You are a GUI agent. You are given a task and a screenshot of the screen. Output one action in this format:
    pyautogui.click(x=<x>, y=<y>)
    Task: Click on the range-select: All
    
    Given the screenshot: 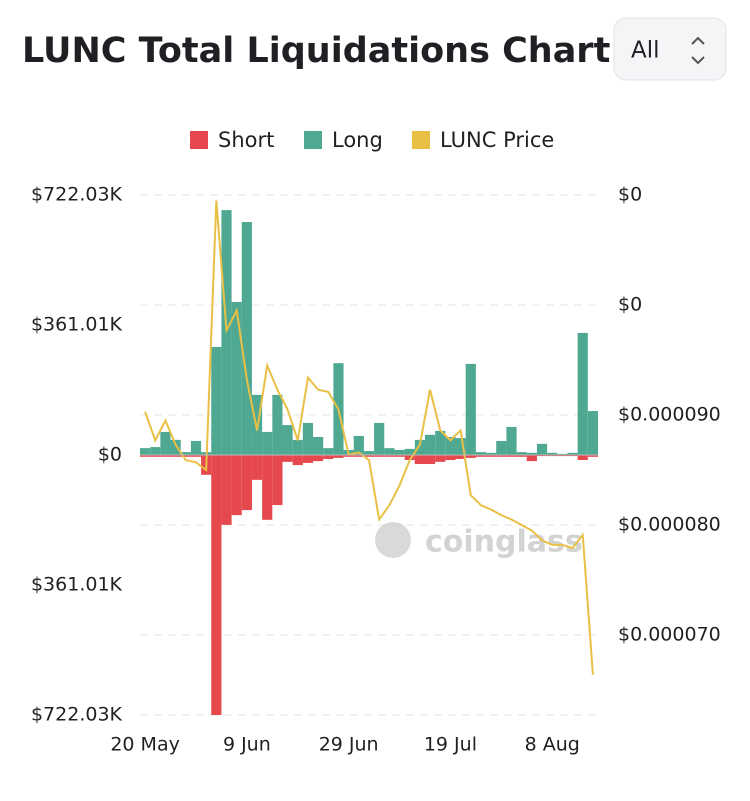 What is the action you would take?
    pyautogui.click(x=670, y=49)
    